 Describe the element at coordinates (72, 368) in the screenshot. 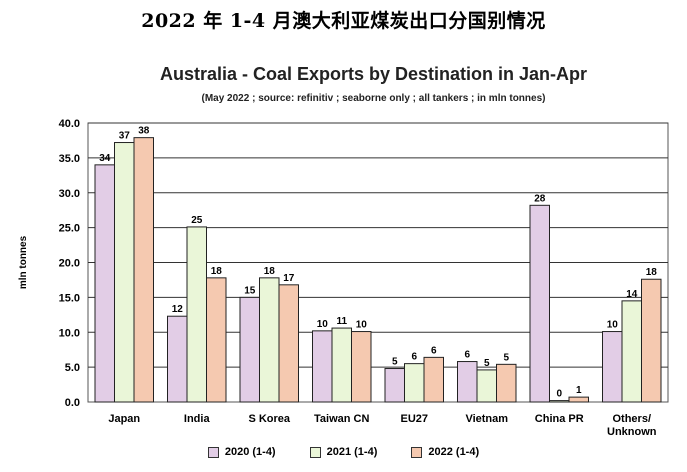

I see `y-tick-label: 5.0` at that location.